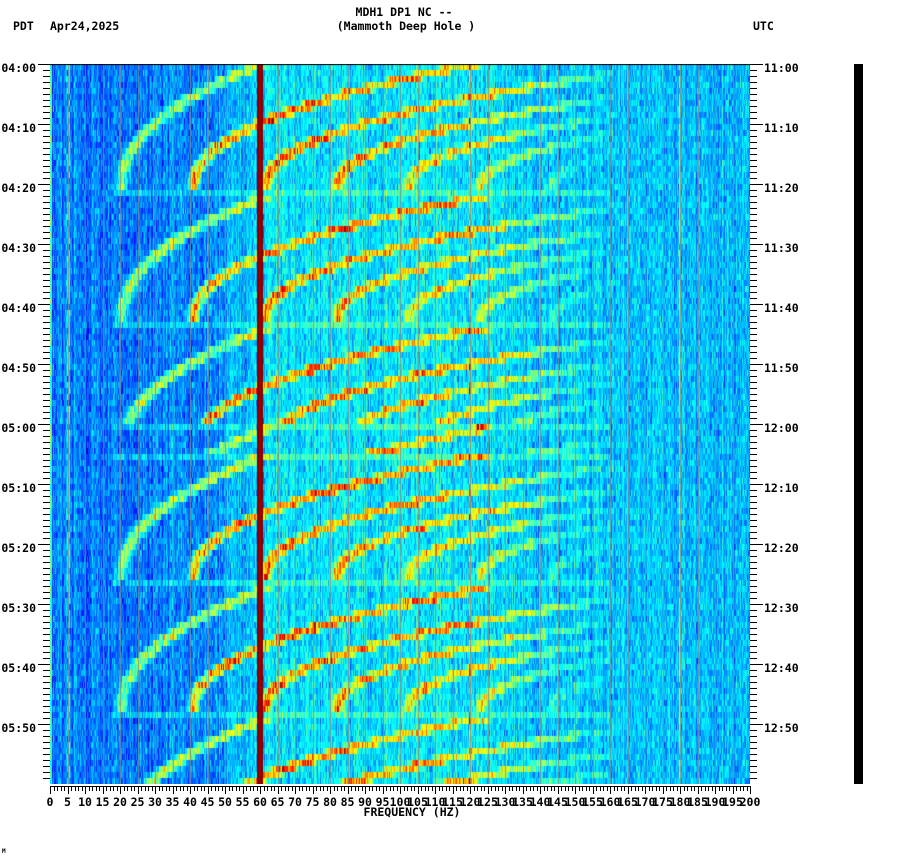 The image size is (902, 864). I want to click on frequency-tick-label: 35, so click(172, 802).